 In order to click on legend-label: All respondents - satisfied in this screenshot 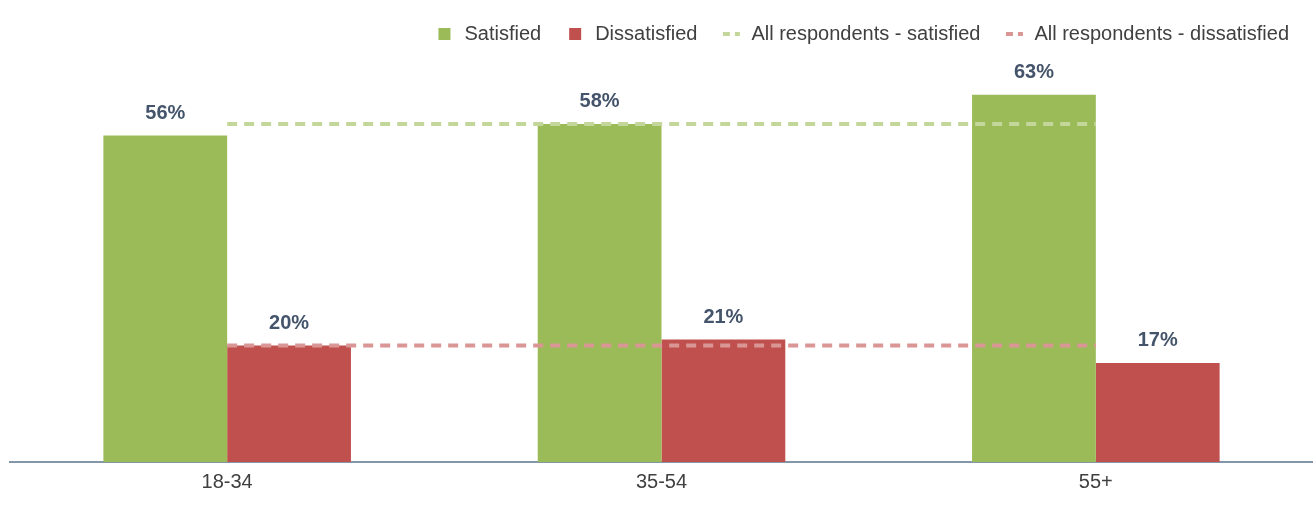, I will do `click(866, 32)`.